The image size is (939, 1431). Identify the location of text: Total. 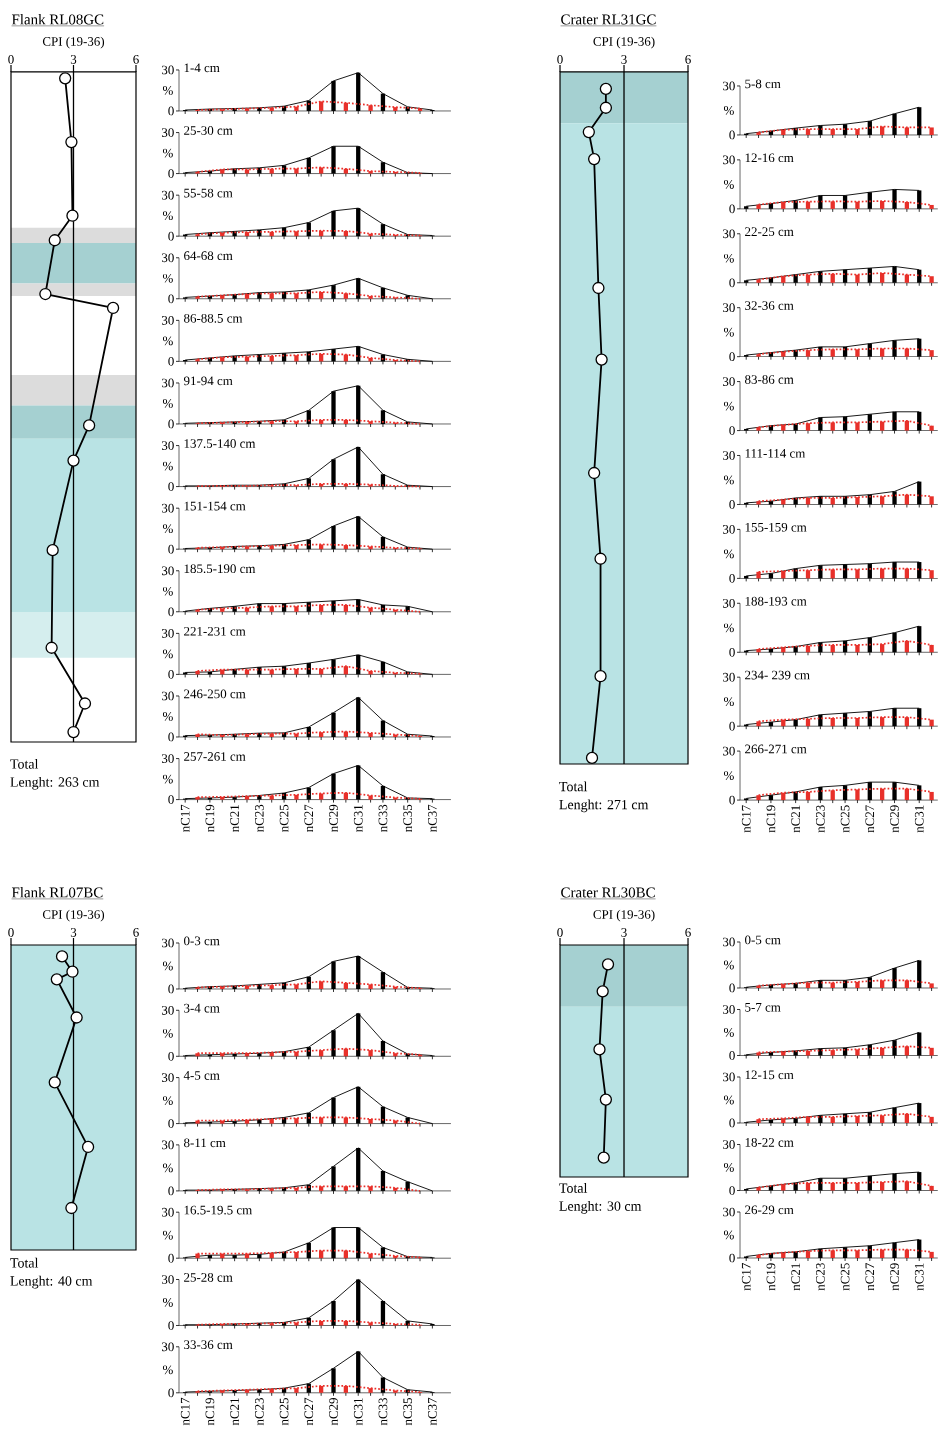
(24, 1262).